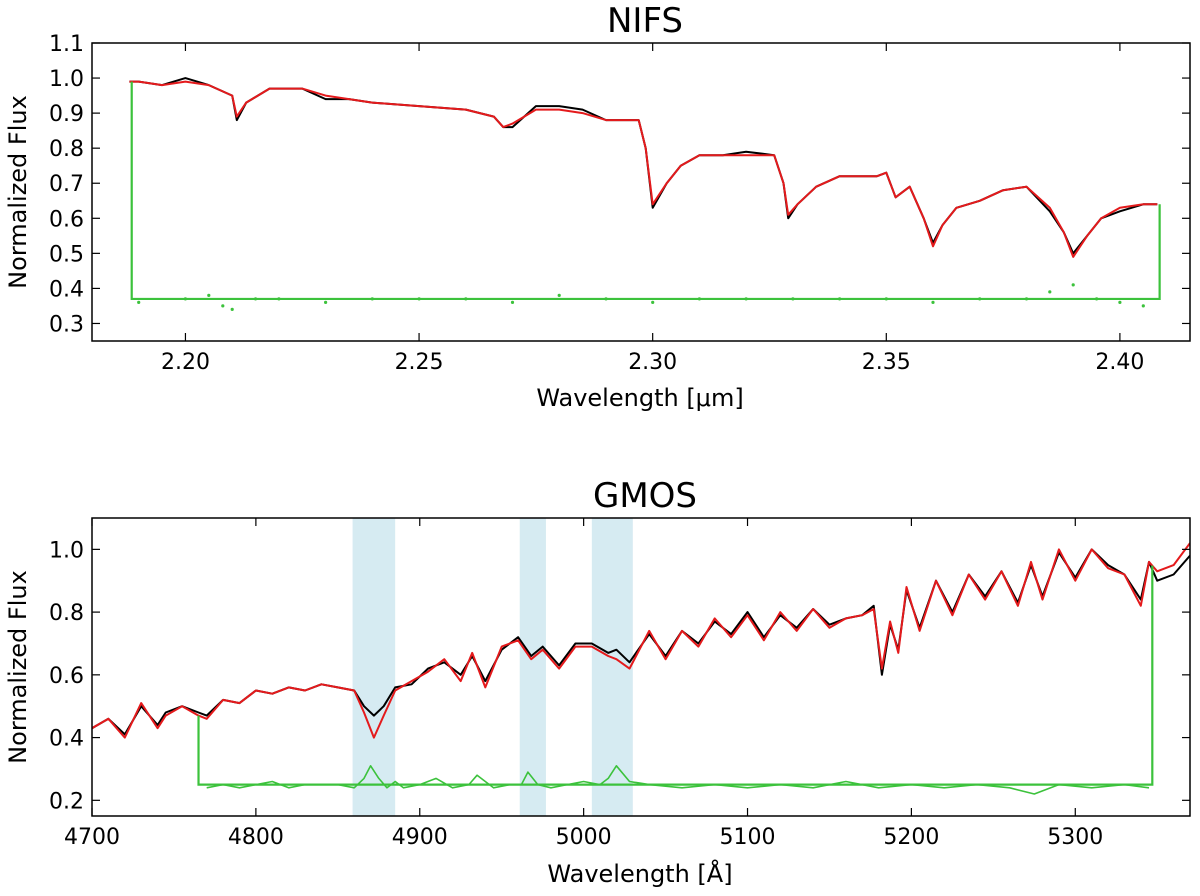 Image resolution: width=1200 pixels, height=896 pixels. I want to click on nifs-ytick-label: 1.0, so click(66, 79).